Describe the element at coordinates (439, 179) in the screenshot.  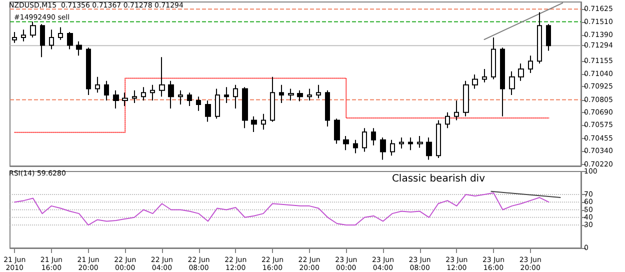
I see `annotation: Classic bearish div` at that location.